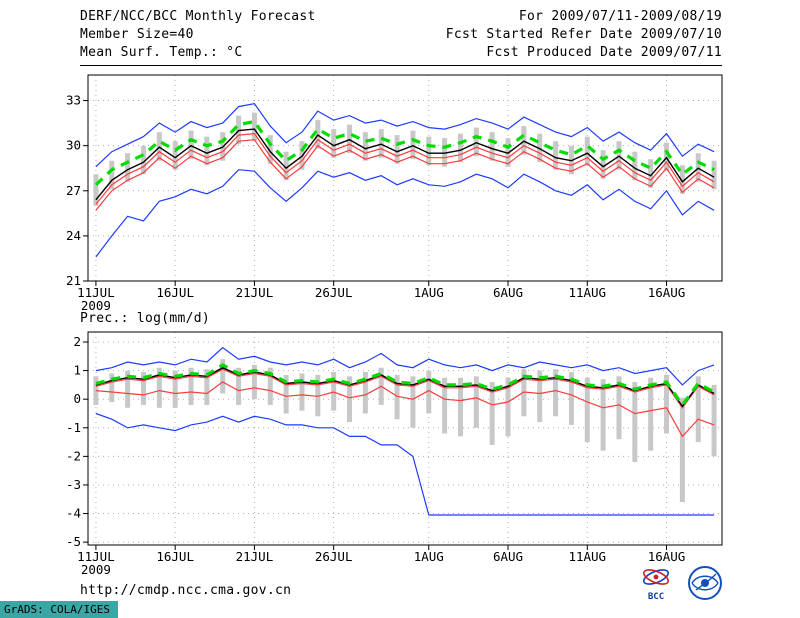 This screenshot has width=800, height=618. I want to click on ensemble-mean-line, so click(405, 385).